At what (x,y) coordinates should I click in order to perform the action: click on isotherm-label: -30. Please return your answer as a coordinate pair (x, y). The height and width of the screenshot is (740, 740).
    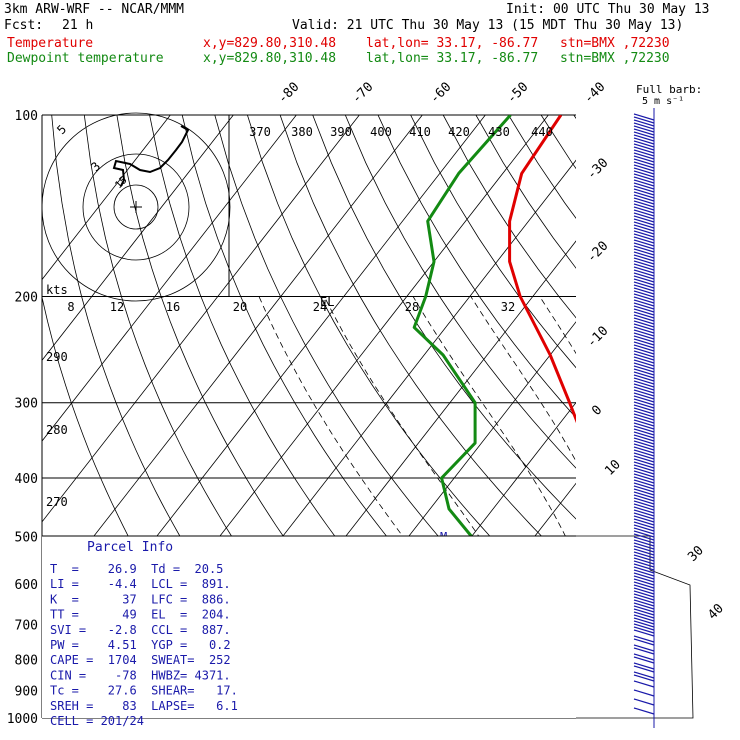
    Looking at the image, I should click on (597, 169).